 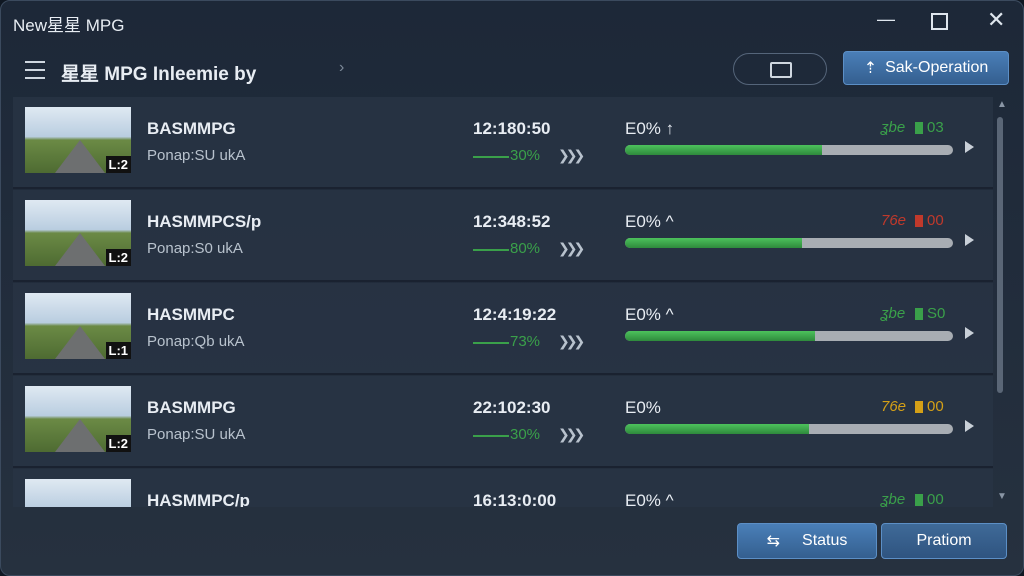 I want to click on button-label: Status, so click(x=825, y=540).